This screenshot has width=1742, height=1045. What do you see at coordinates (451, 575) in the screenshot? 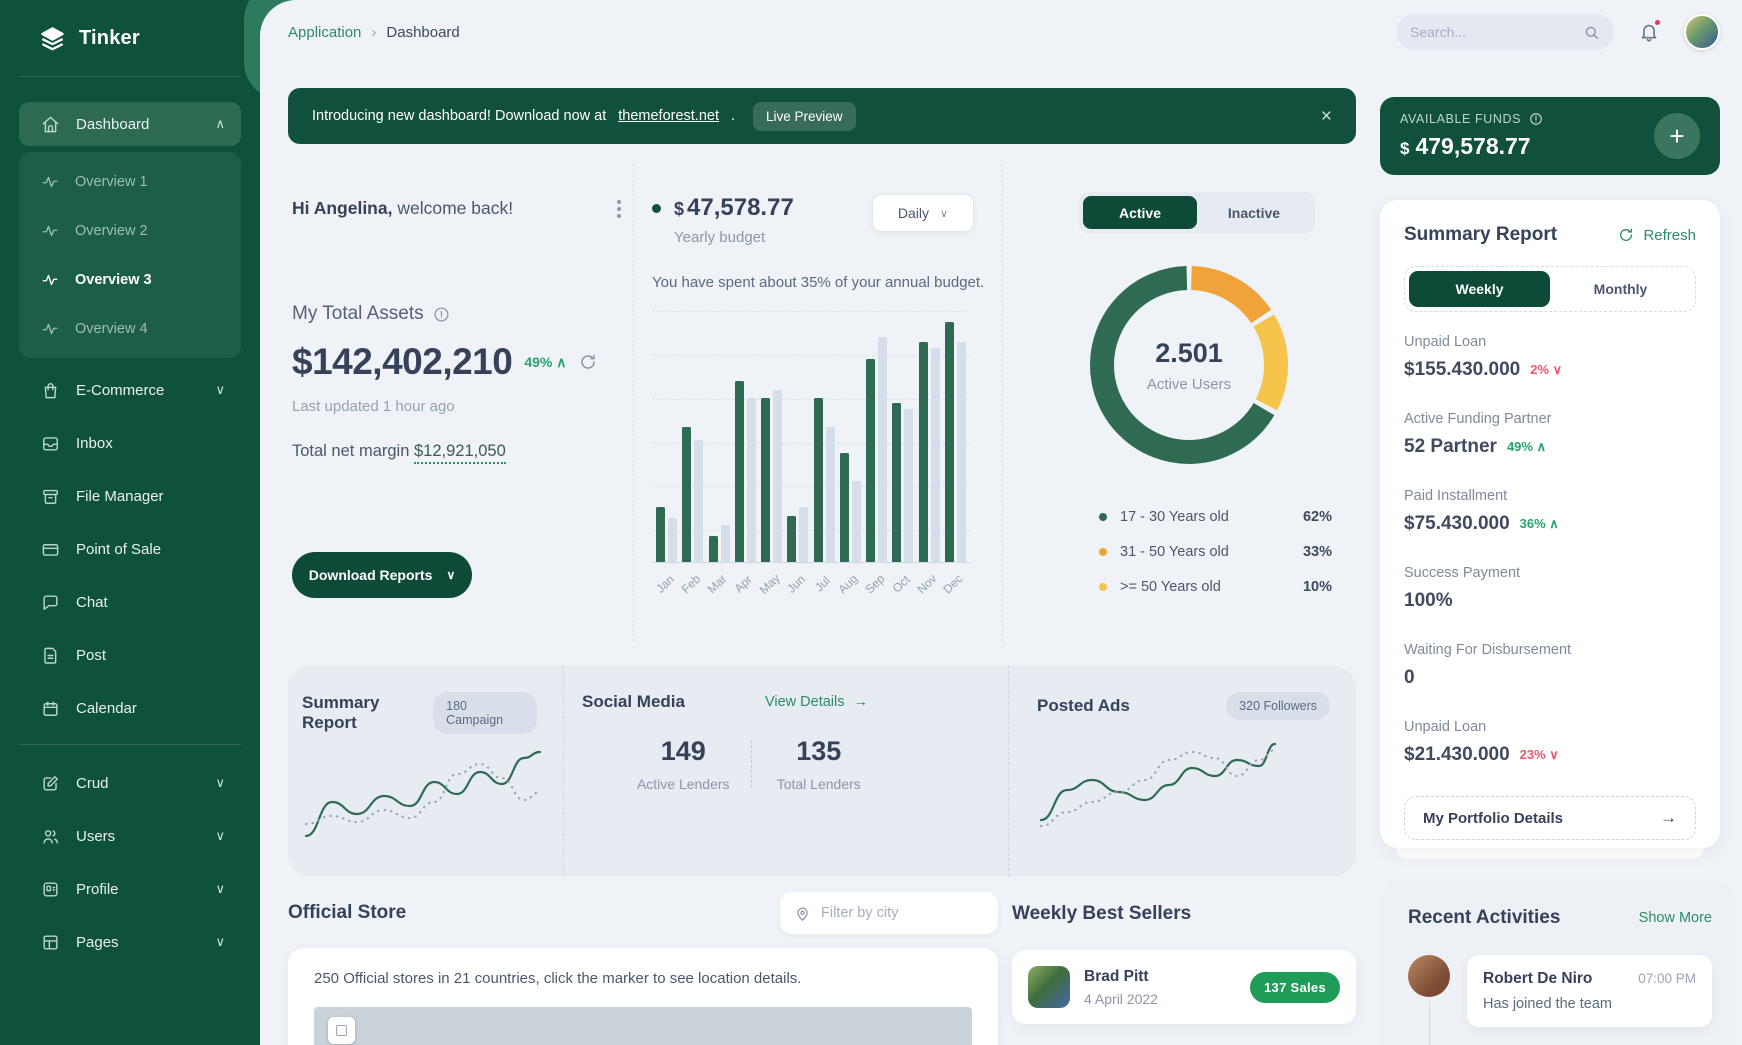
I see `chevron-down-icon: ∨` at bounding box center [451, 575].